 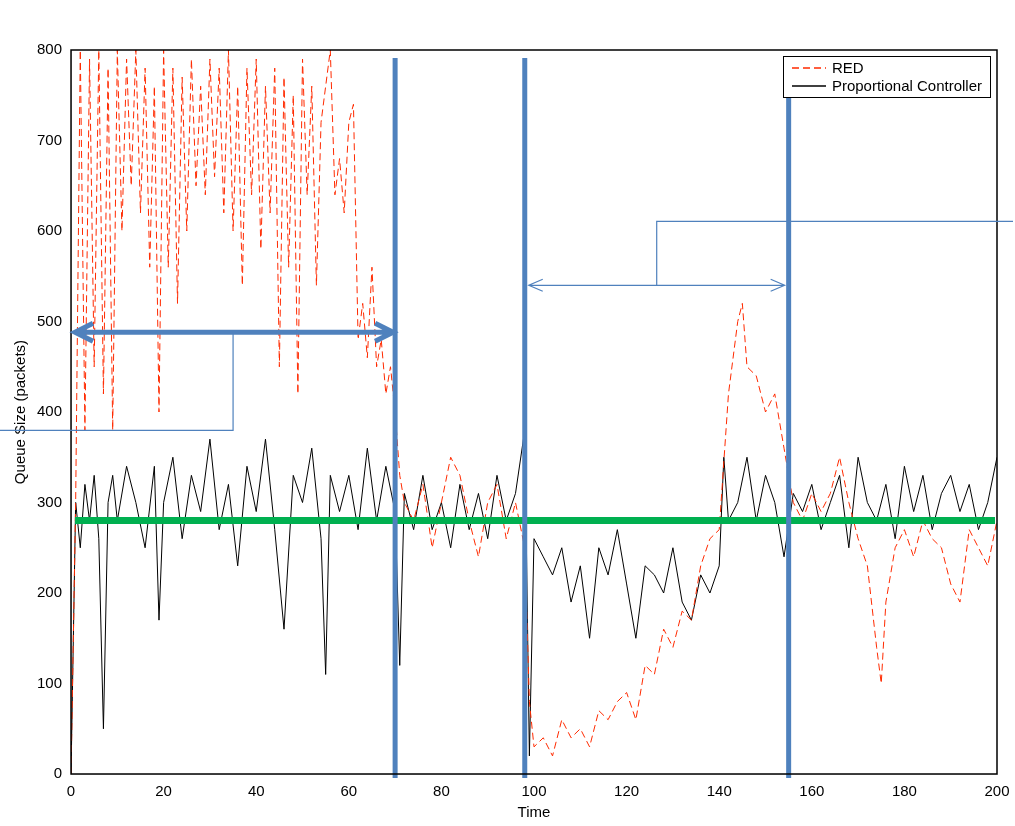 I want to click on y-tick-label: 800, so click(x=50, y=49).